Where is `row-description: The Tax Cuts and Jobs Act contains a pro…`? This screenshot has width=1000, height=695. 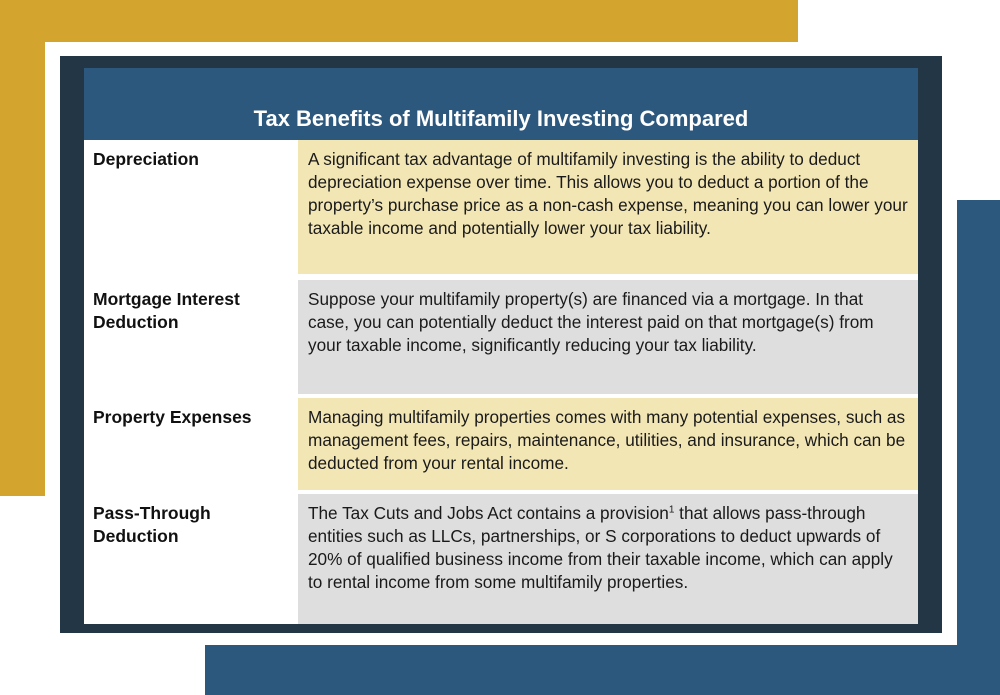
row-description: The Tax Cuts and Jobs Act contains a pro… is located at coordinates (608, 559).